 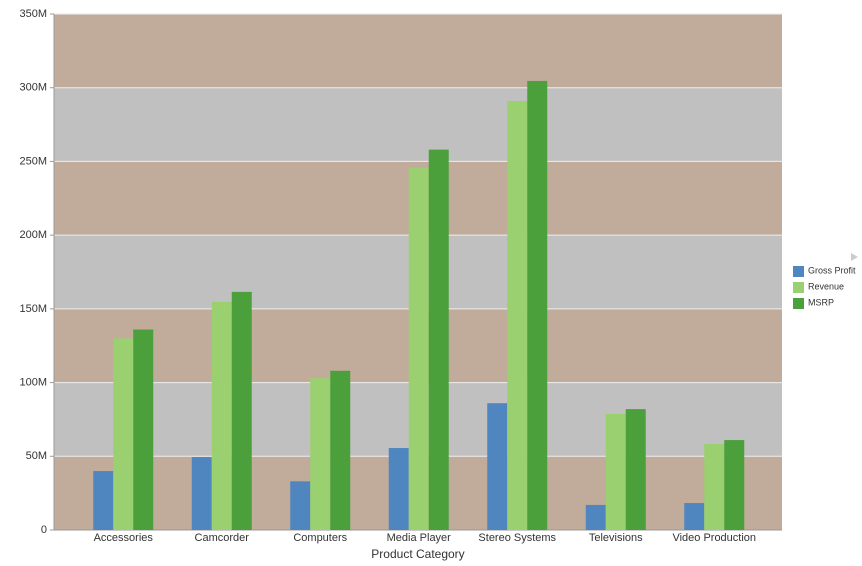 What do you see at coordinates (33, 88) in the screenshot?
I see `y-tick-label: 300M` at bounding box center [33, 88].